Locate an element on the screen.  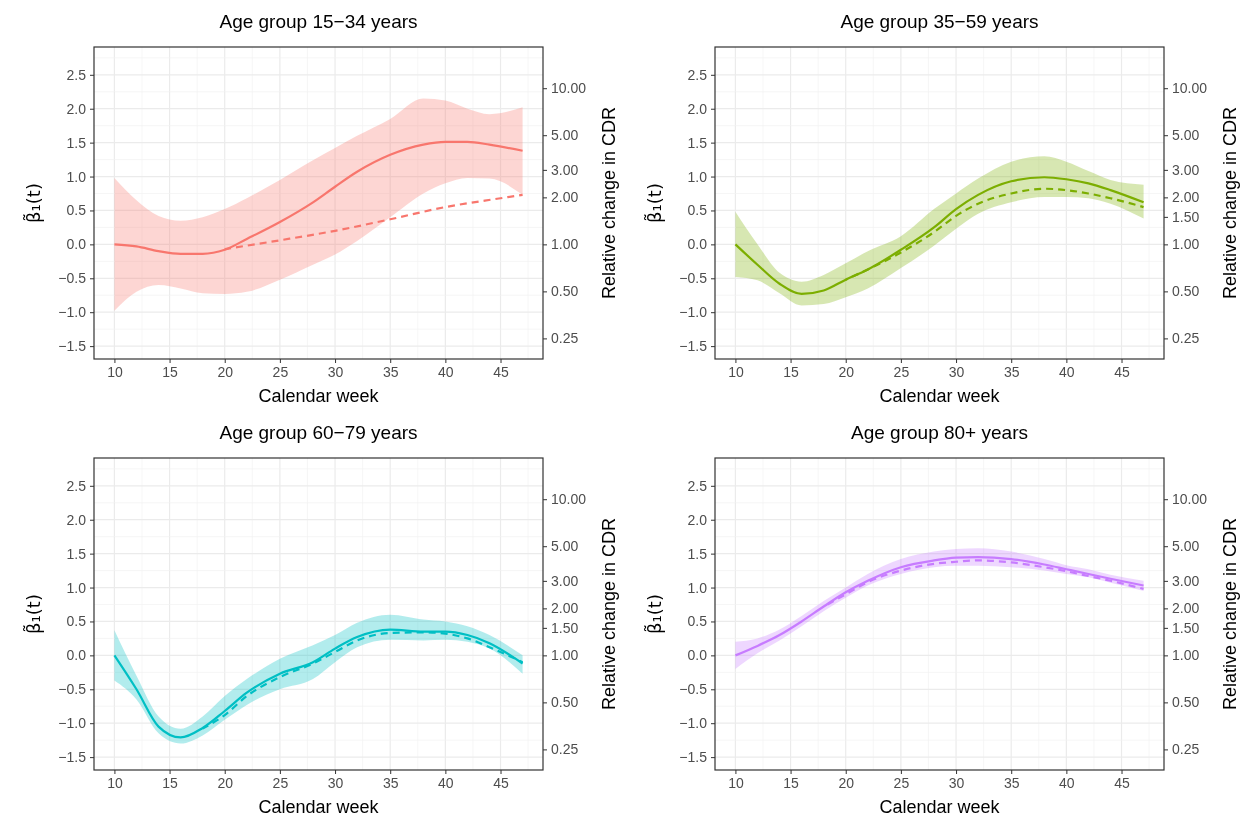
y2-tick-label: 10.00 is located at coordinates (1190, 499).